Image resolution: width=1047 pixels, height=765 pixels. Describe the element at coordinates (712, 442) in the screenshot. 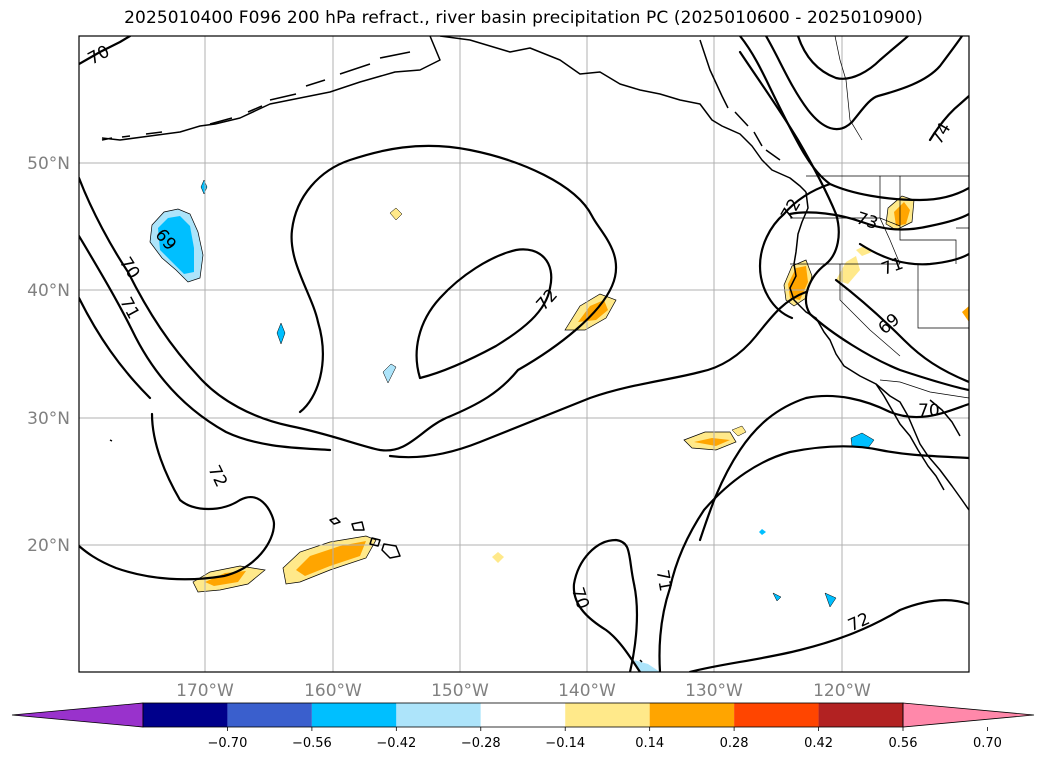

I see `shade-pos-subtrop-core` at that location.